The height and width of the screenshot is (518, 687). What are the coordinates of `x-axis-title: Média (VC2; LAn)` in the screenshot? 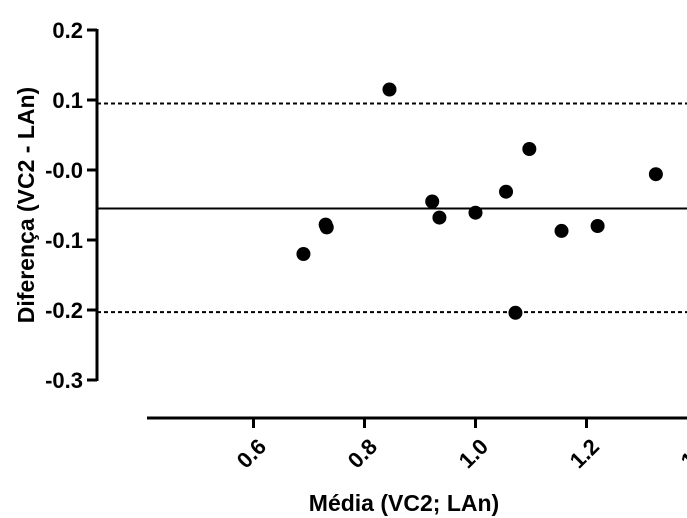 It's located at (404, 503).